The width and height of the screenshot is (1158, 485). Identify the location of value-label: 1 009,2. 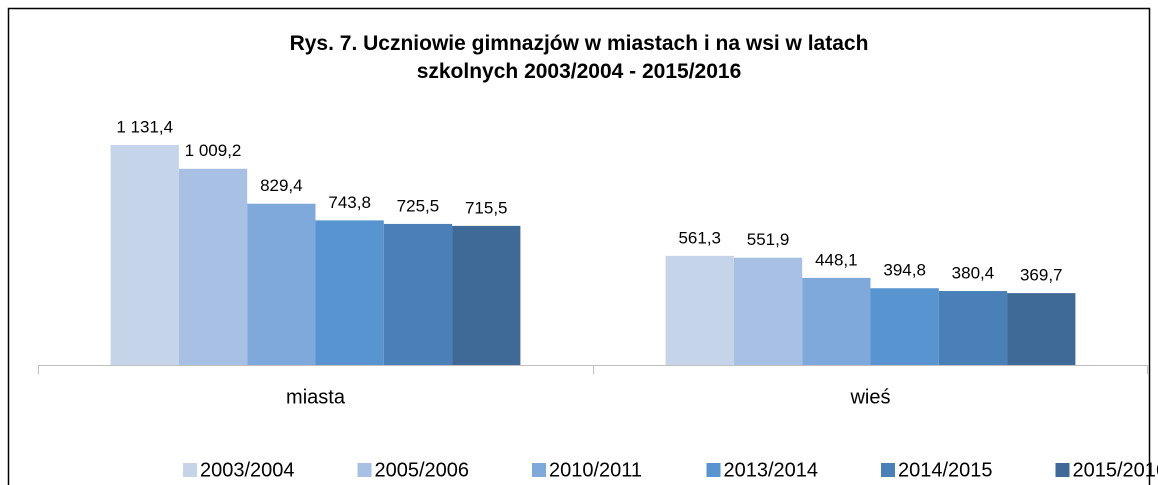
(213, 150).